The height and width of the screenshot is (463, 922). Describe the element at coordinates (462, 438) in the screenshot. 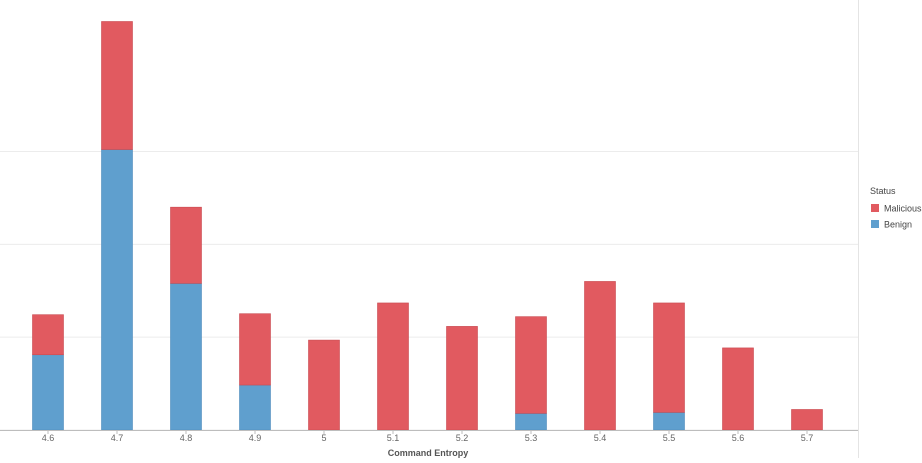

I see `x-tick-label: 5.2` at that location.